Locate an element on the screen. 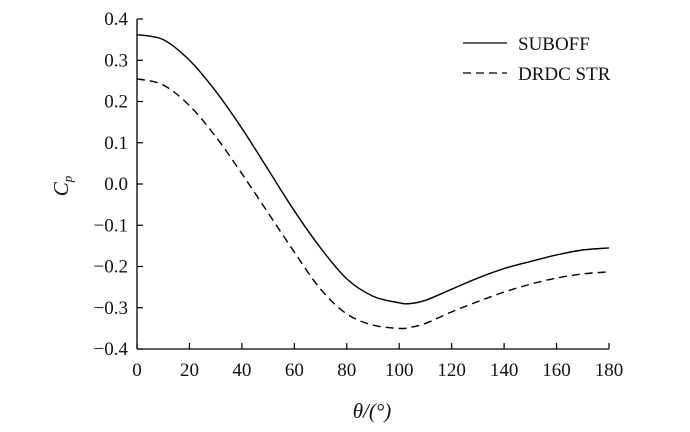 The width and height of the screenshot is (690, 432). y-tick-label: −0.1 is located at coordinates (111, 225).